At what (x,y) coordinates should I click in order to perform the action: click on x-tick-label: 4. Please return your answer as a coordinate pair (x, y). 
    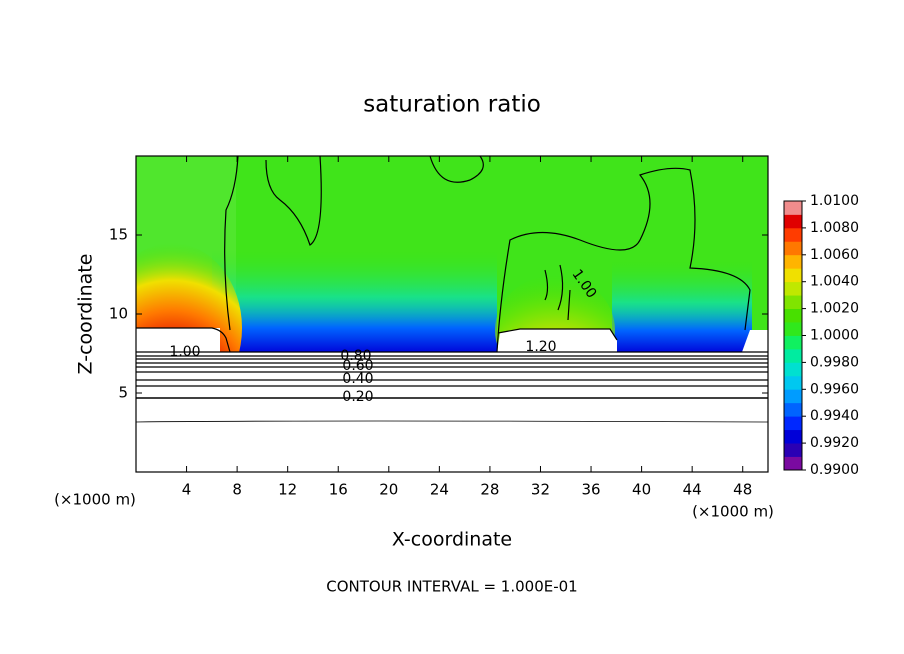
    Looking at the image, I should click on (187, 490).